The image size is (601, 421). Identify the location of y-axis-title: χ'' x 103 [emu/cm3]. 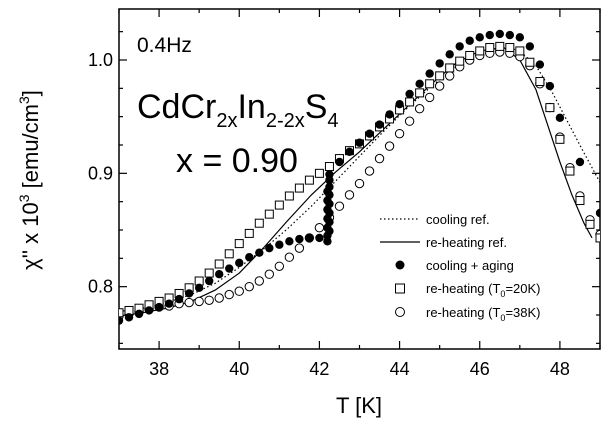
(29, 180).